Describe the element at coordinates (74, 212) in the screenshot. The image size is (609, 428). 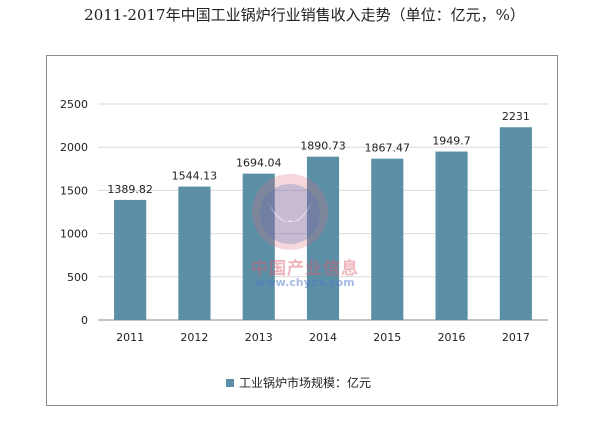
I see `y-axis-ticks: 0 500 1000 1500 2000 2500` at that location.